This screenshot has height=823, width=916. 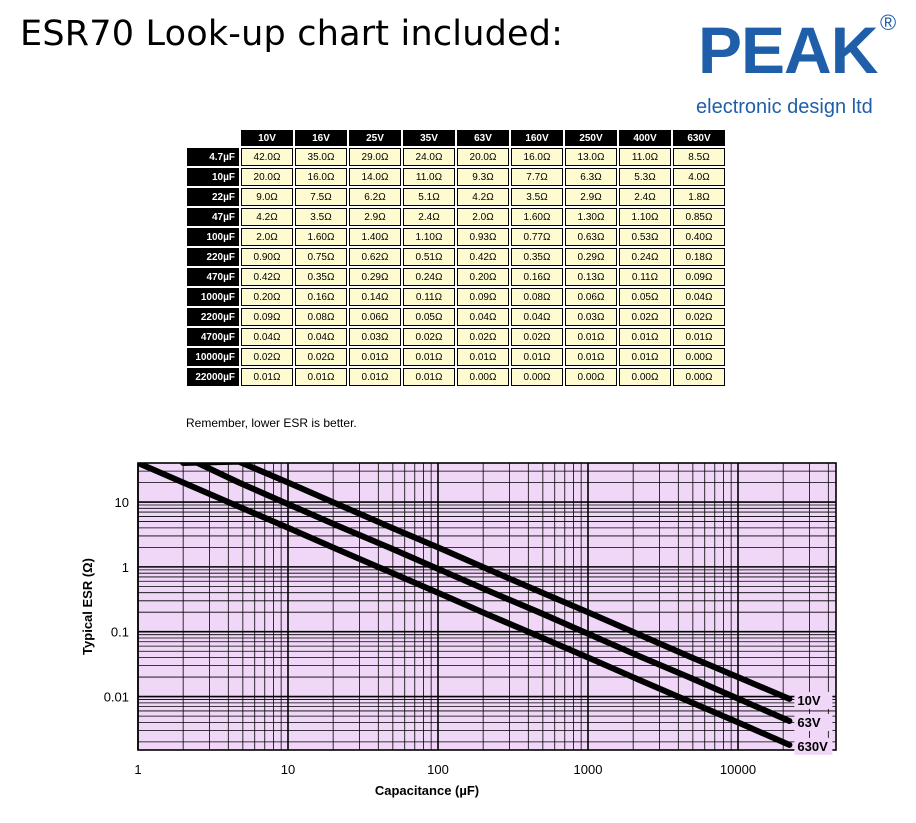 What do you see at coordinates (591, 217) in the screenshot?
I see `esr-cell: 1.30Ω` at bounding box center [591, 217].